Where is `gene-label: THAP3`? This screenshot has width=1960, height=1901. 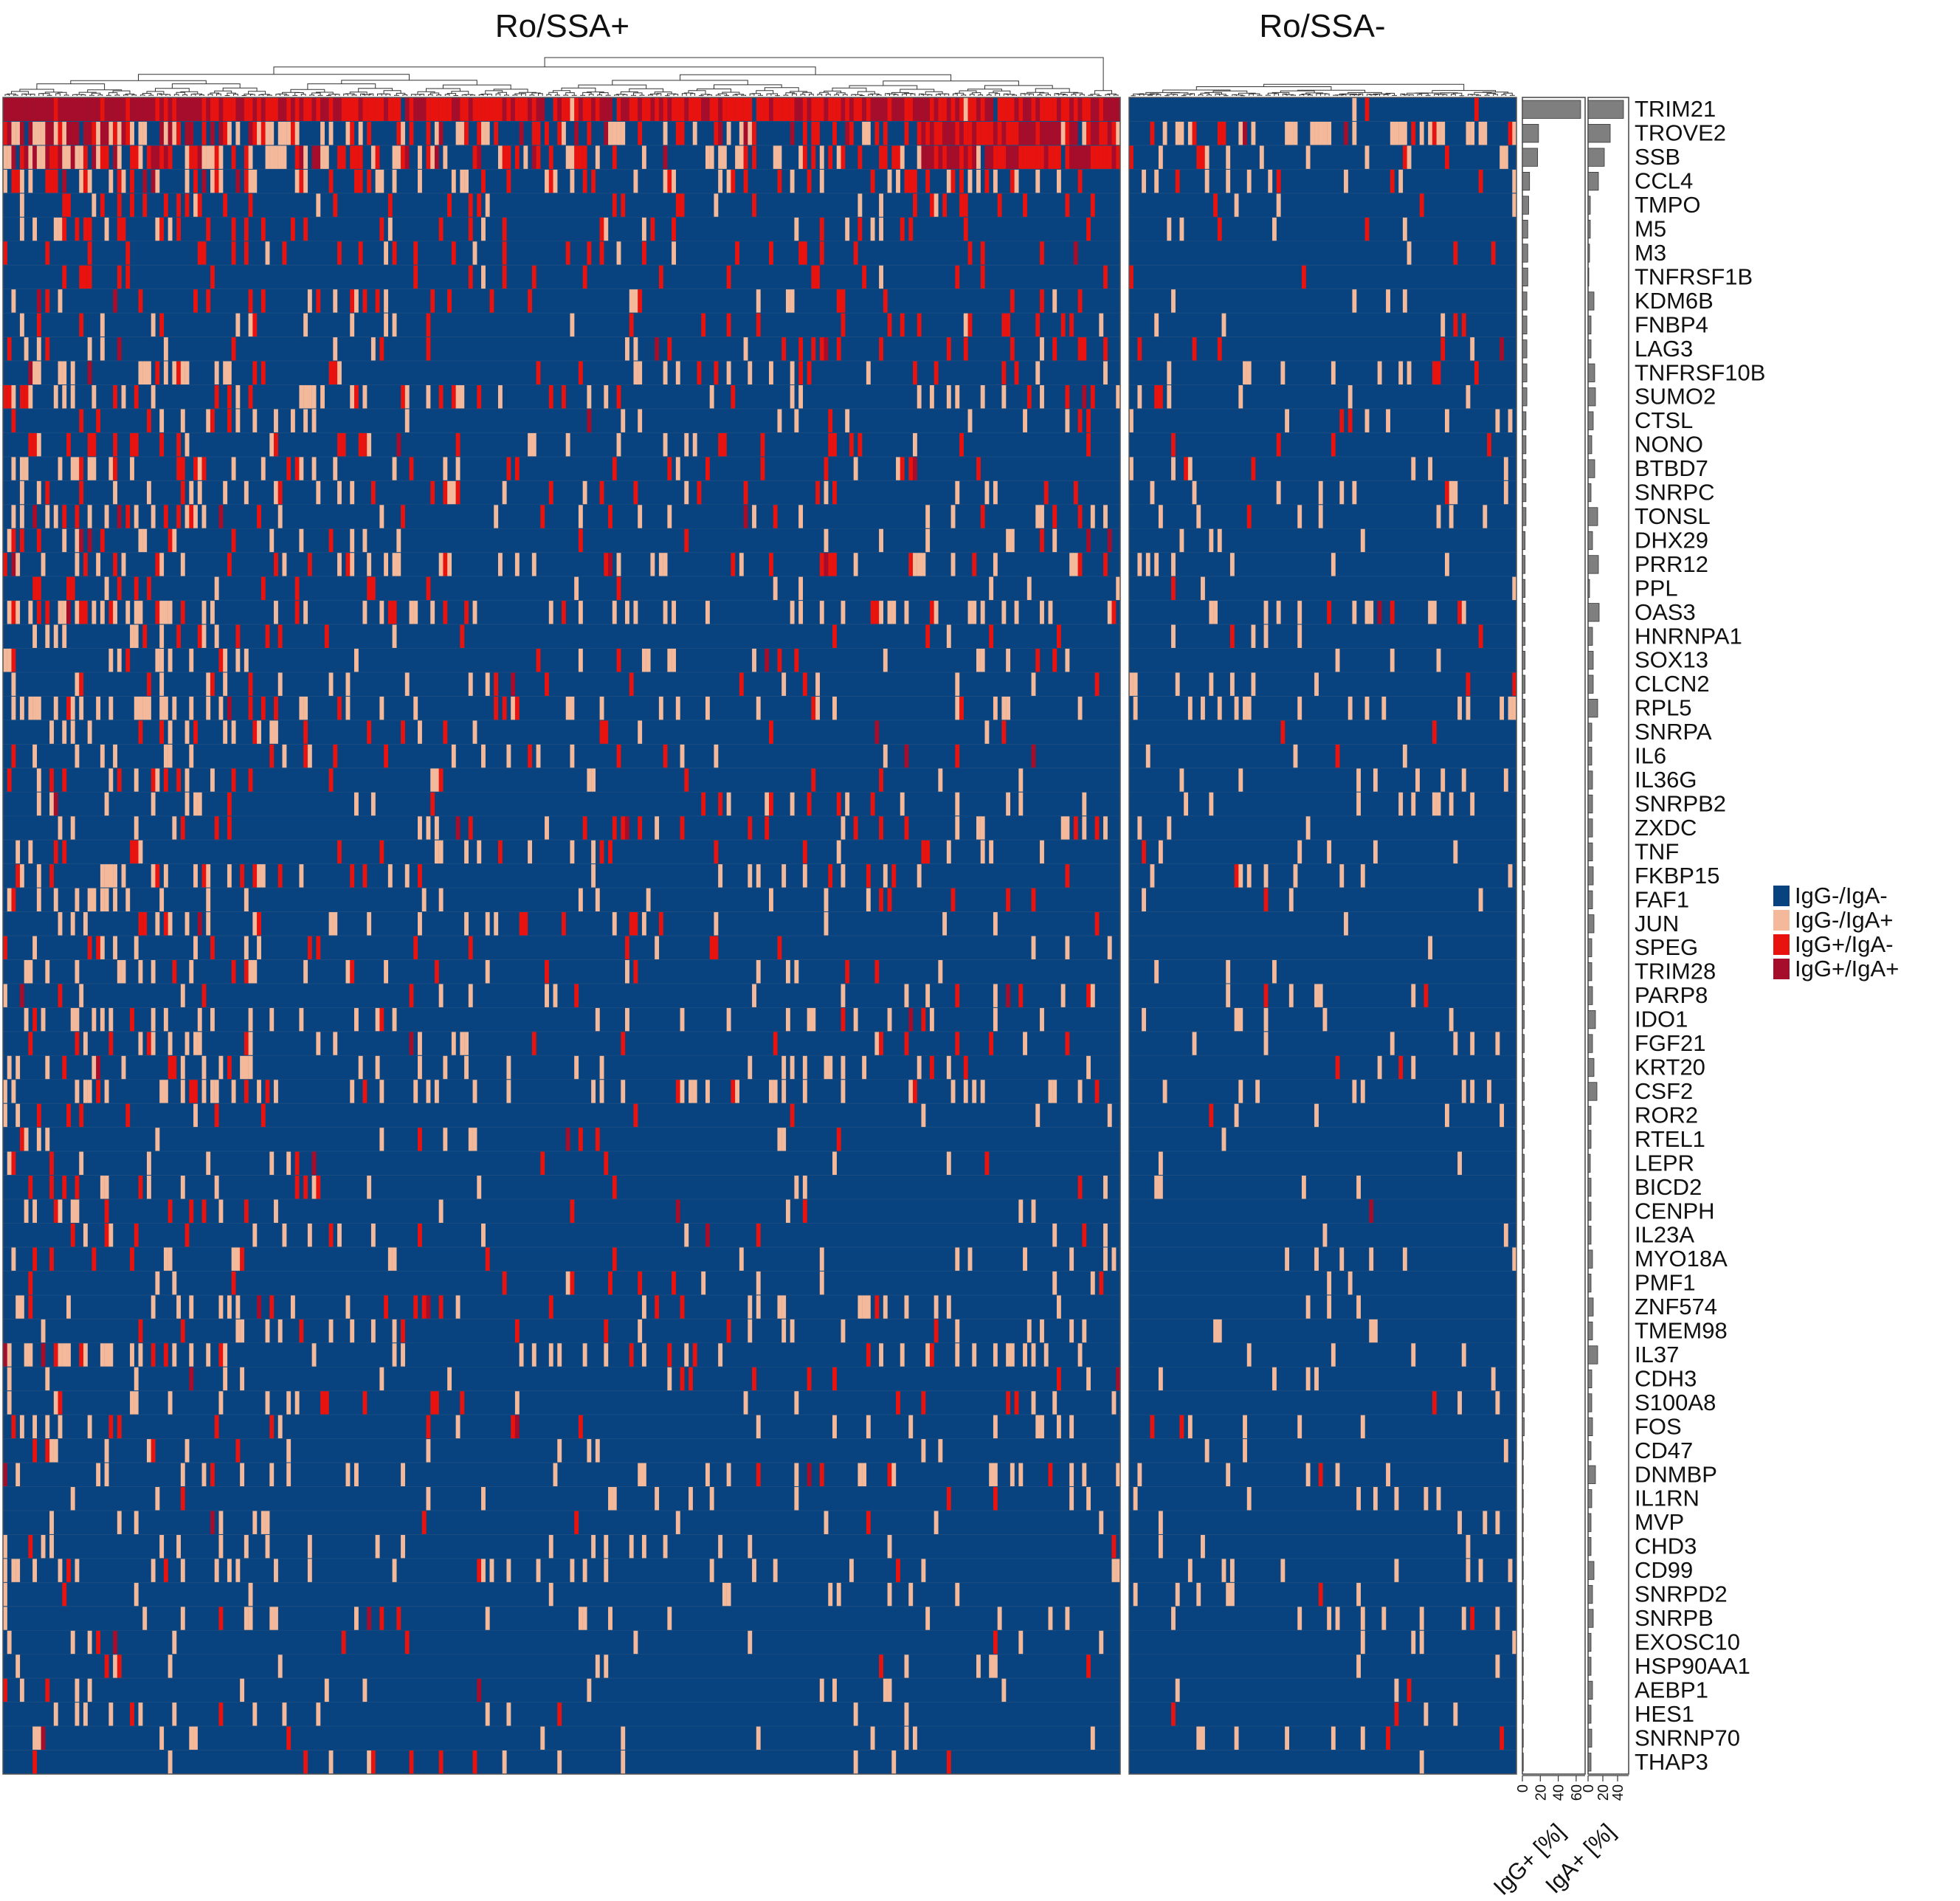
gene-label: THAP3 is located at coordinates (1671, 1762).